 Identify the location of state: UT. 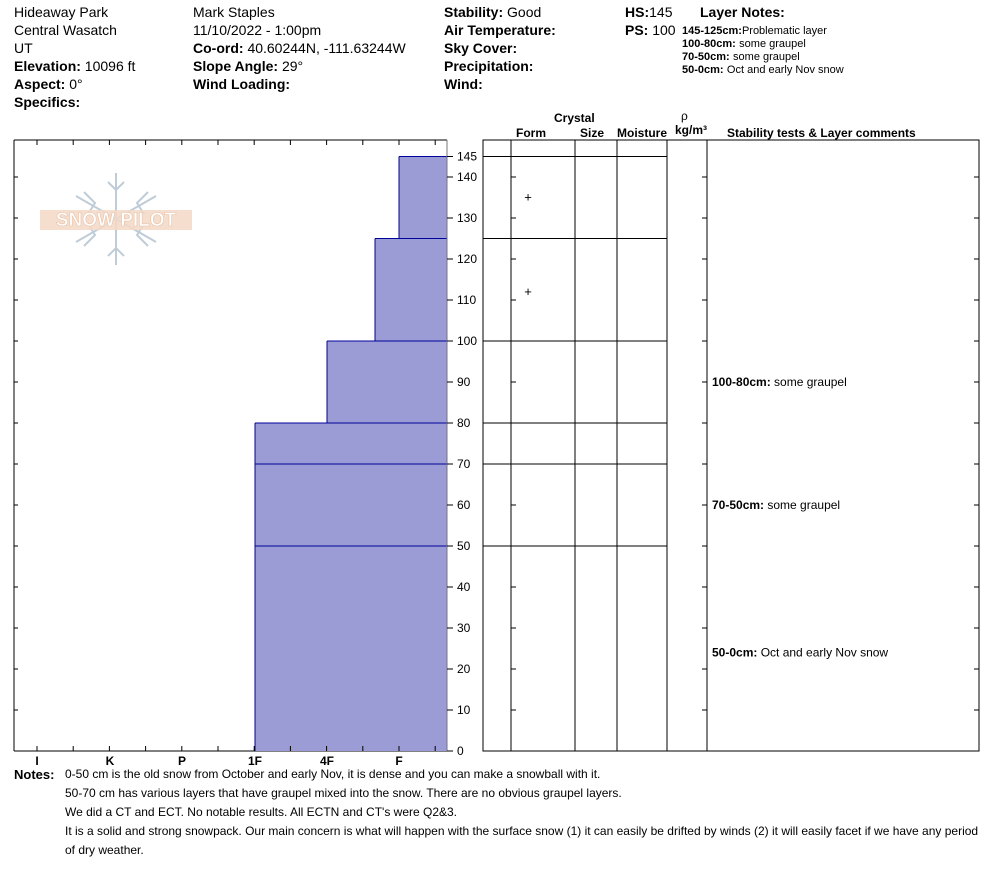
(23, 48).